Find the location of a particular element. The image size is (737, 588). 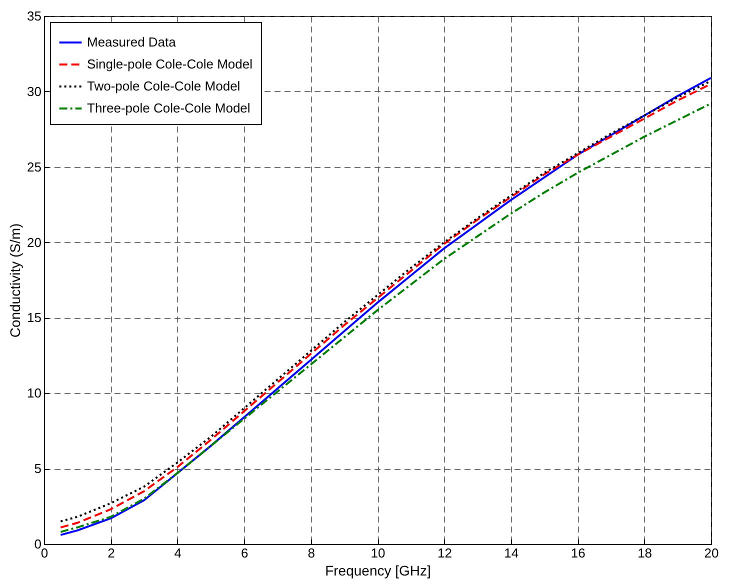

x-tick-label: 18 is located at coordinates (645, 553).